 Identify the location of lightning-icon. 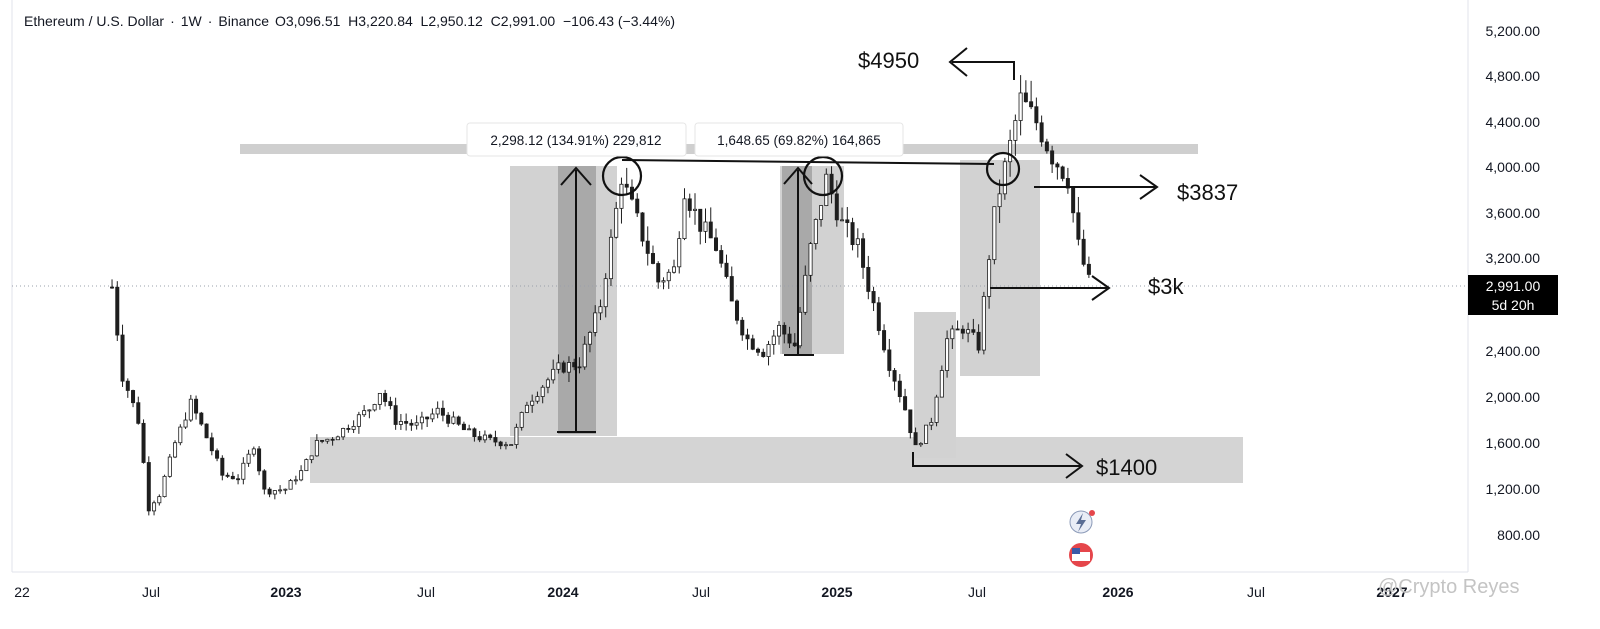
(1082, 522).